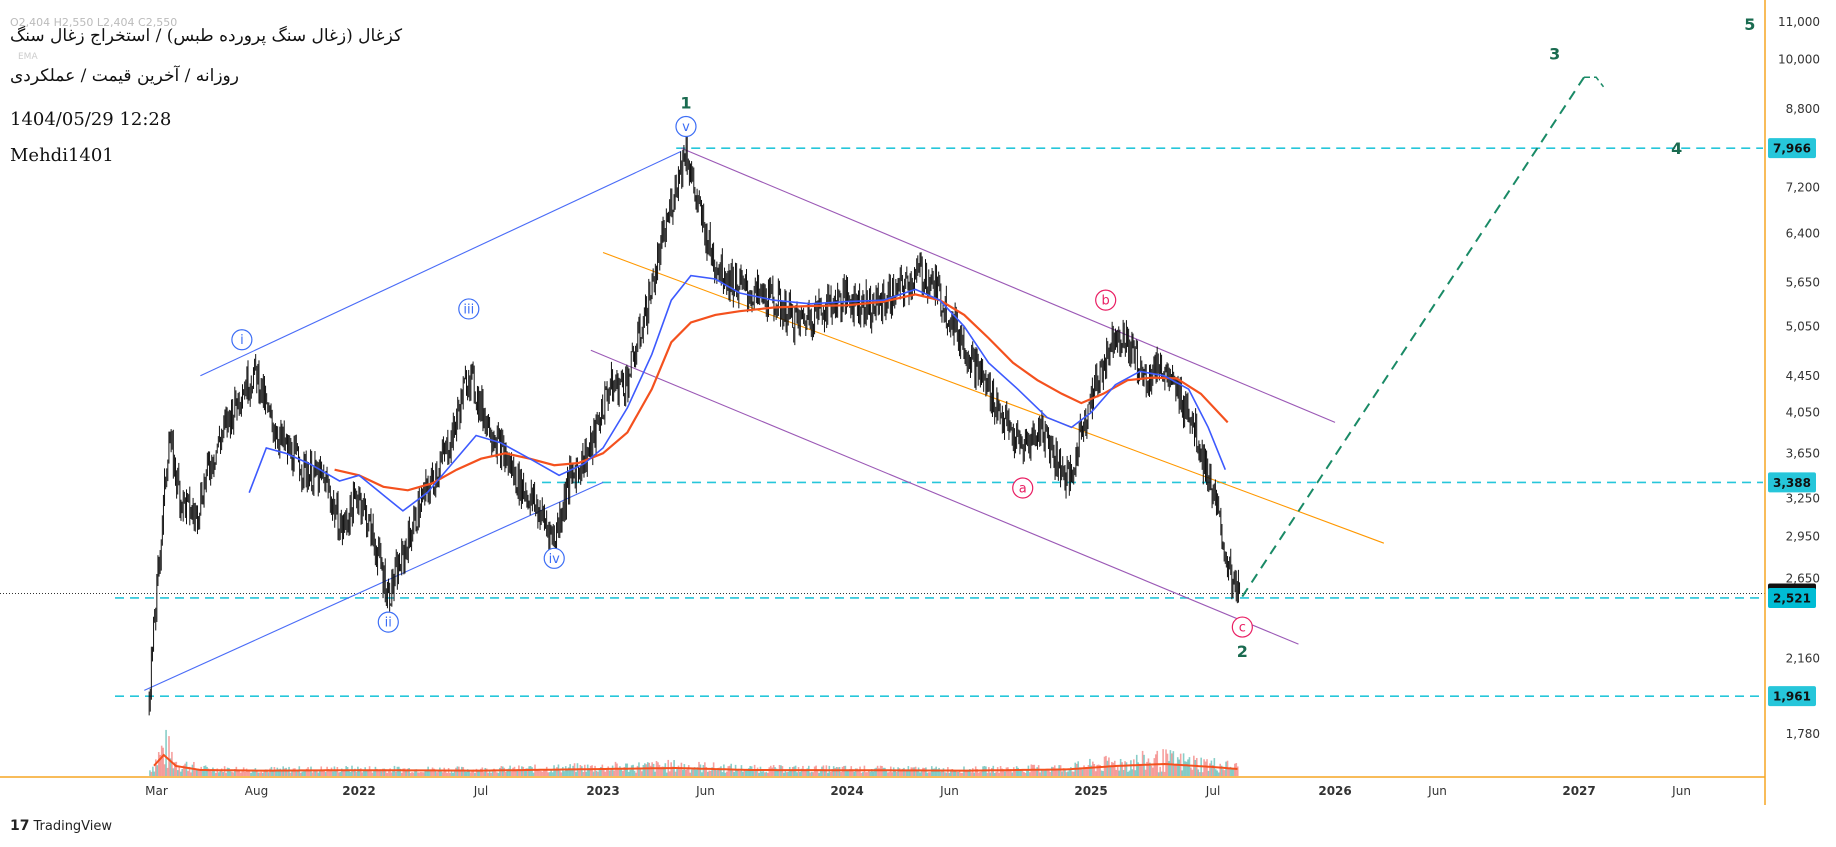 The image size is (1836, 847). Describe the element at coordinates (73, 826) in the screenshot. I see `tradingview-name: TradingView` at that location.